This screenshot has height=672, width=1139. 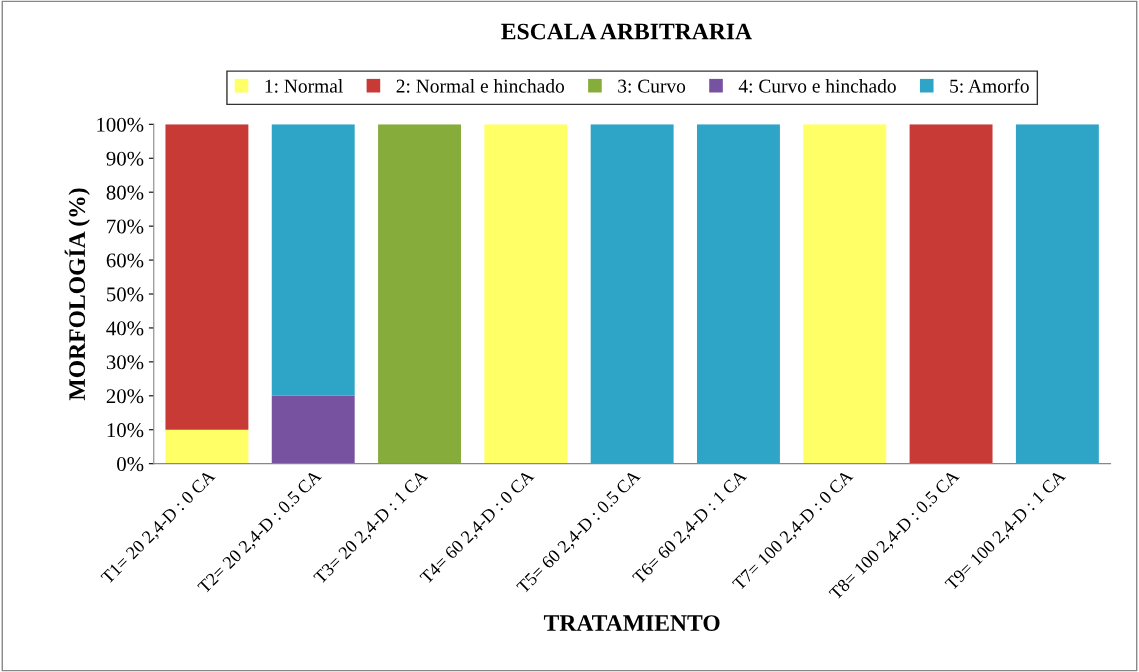 I want to click on x-axis-title: TRATAMIENTO, so click(x=631, y=623).